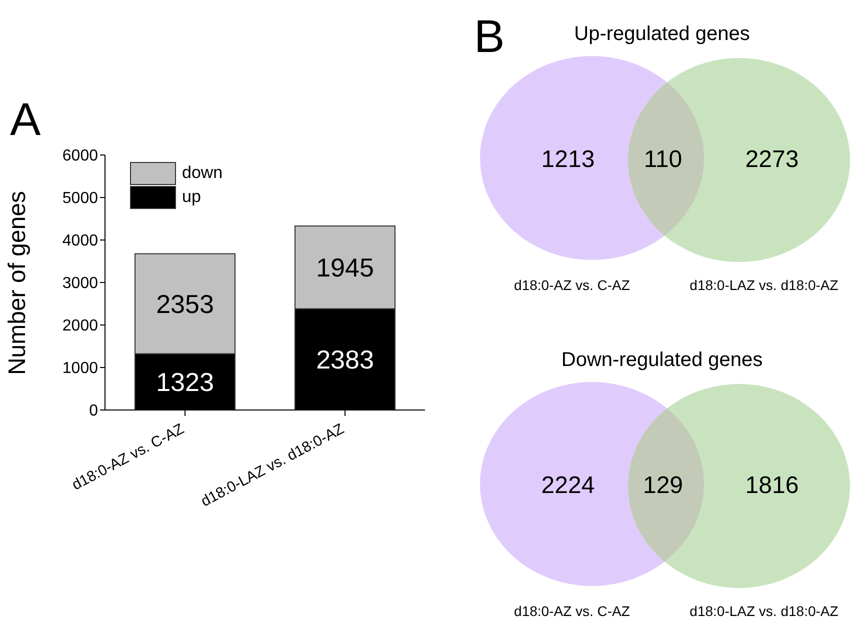 The width and height of the screenshot is (856, 621). Describe the element at coordinates (80, 241) in the screenshot. I see `y-tick-label: 4000` at that location.